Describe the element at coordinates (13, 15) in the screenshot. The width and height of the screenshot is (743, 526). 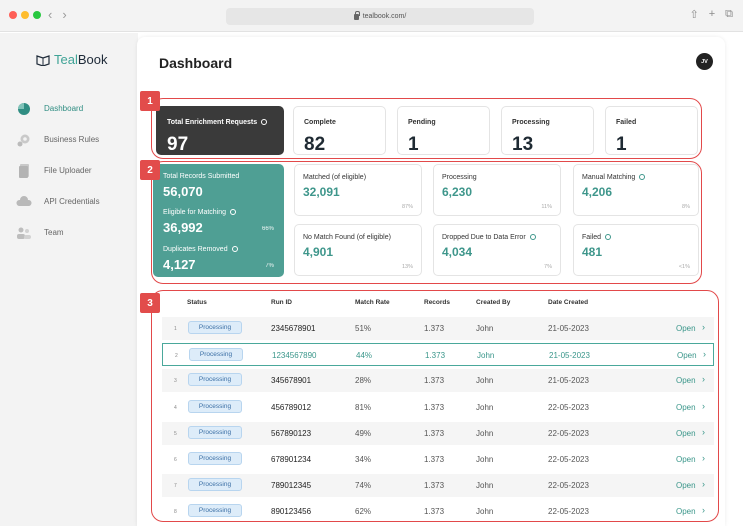
I see `close-window-button` at that location.